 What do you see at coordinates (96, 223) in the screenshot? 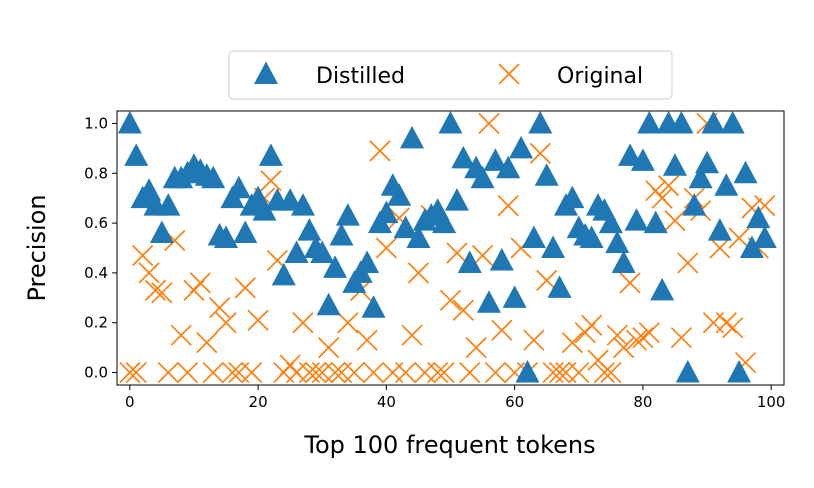
I see `y-tick-label: 0.6` at bounding box center [96, 223].